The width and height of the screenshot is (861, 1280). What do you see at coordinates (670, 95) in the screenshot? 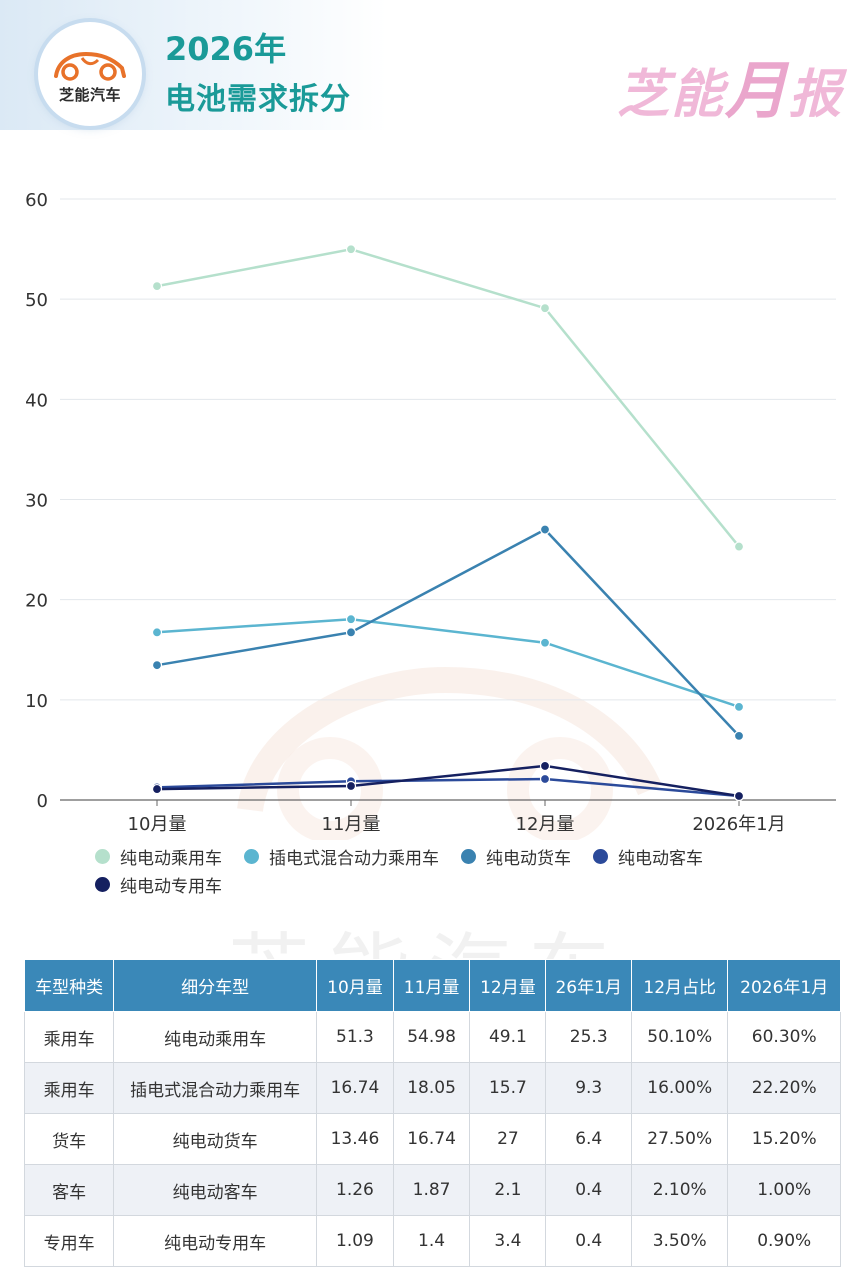
I see `brand-text-part1: 芝能` at bounding box center [670, 95].